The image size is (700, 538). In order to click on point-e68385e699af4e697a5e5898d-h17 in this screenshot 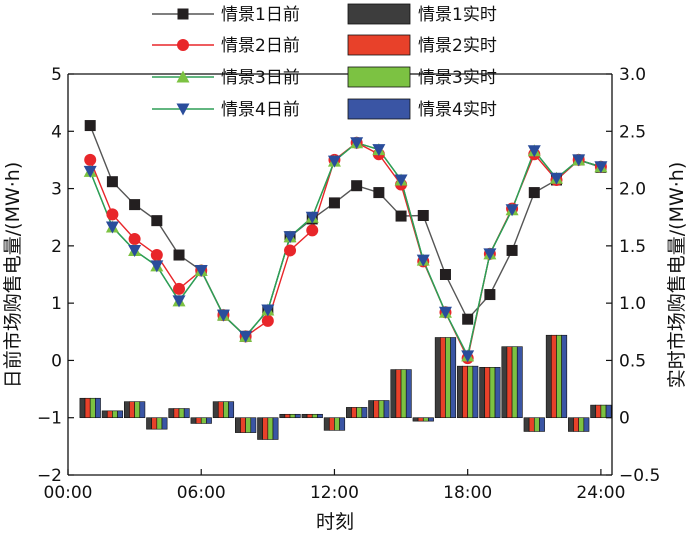, I will do `click(445, 312)`.